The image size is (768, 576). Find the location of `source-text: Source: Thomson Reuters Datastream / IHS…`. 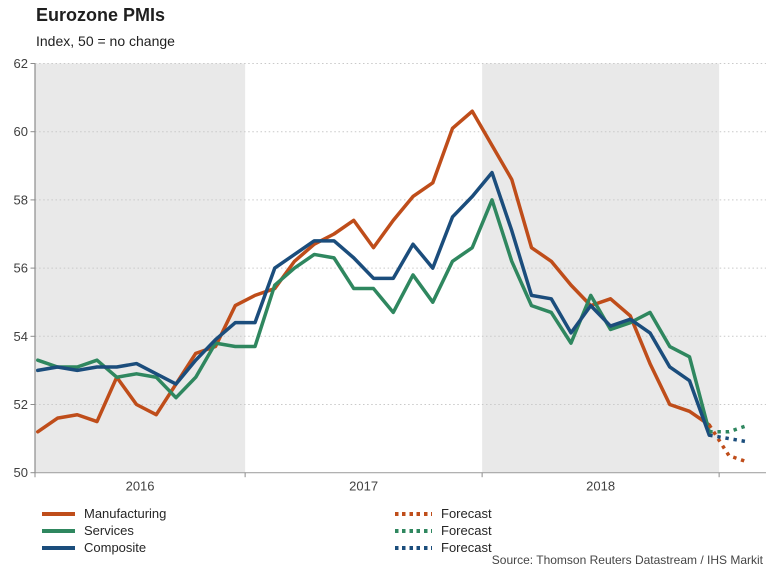

source-text: Source: Thomson Reuters Datastream / IHS… is located at coordinates (627, 560).